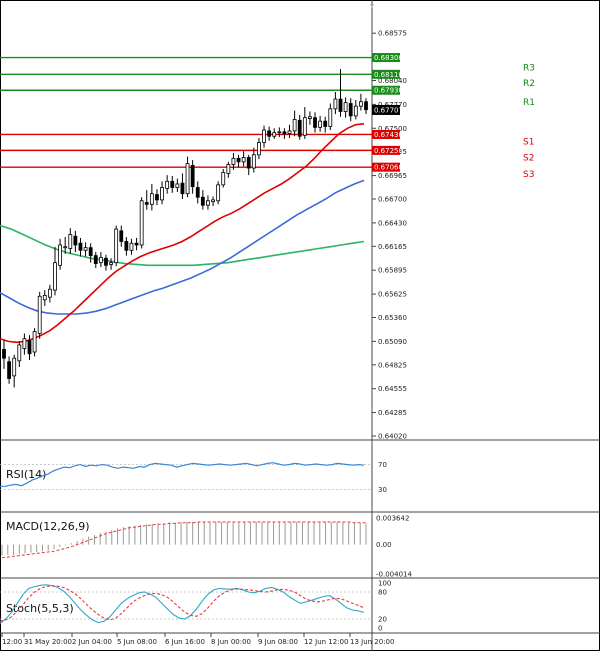 The image size is (600, 651). Describe the element at coordinates (529, 68) in the screenshot. I see `level-name-r3: R3` at that location.